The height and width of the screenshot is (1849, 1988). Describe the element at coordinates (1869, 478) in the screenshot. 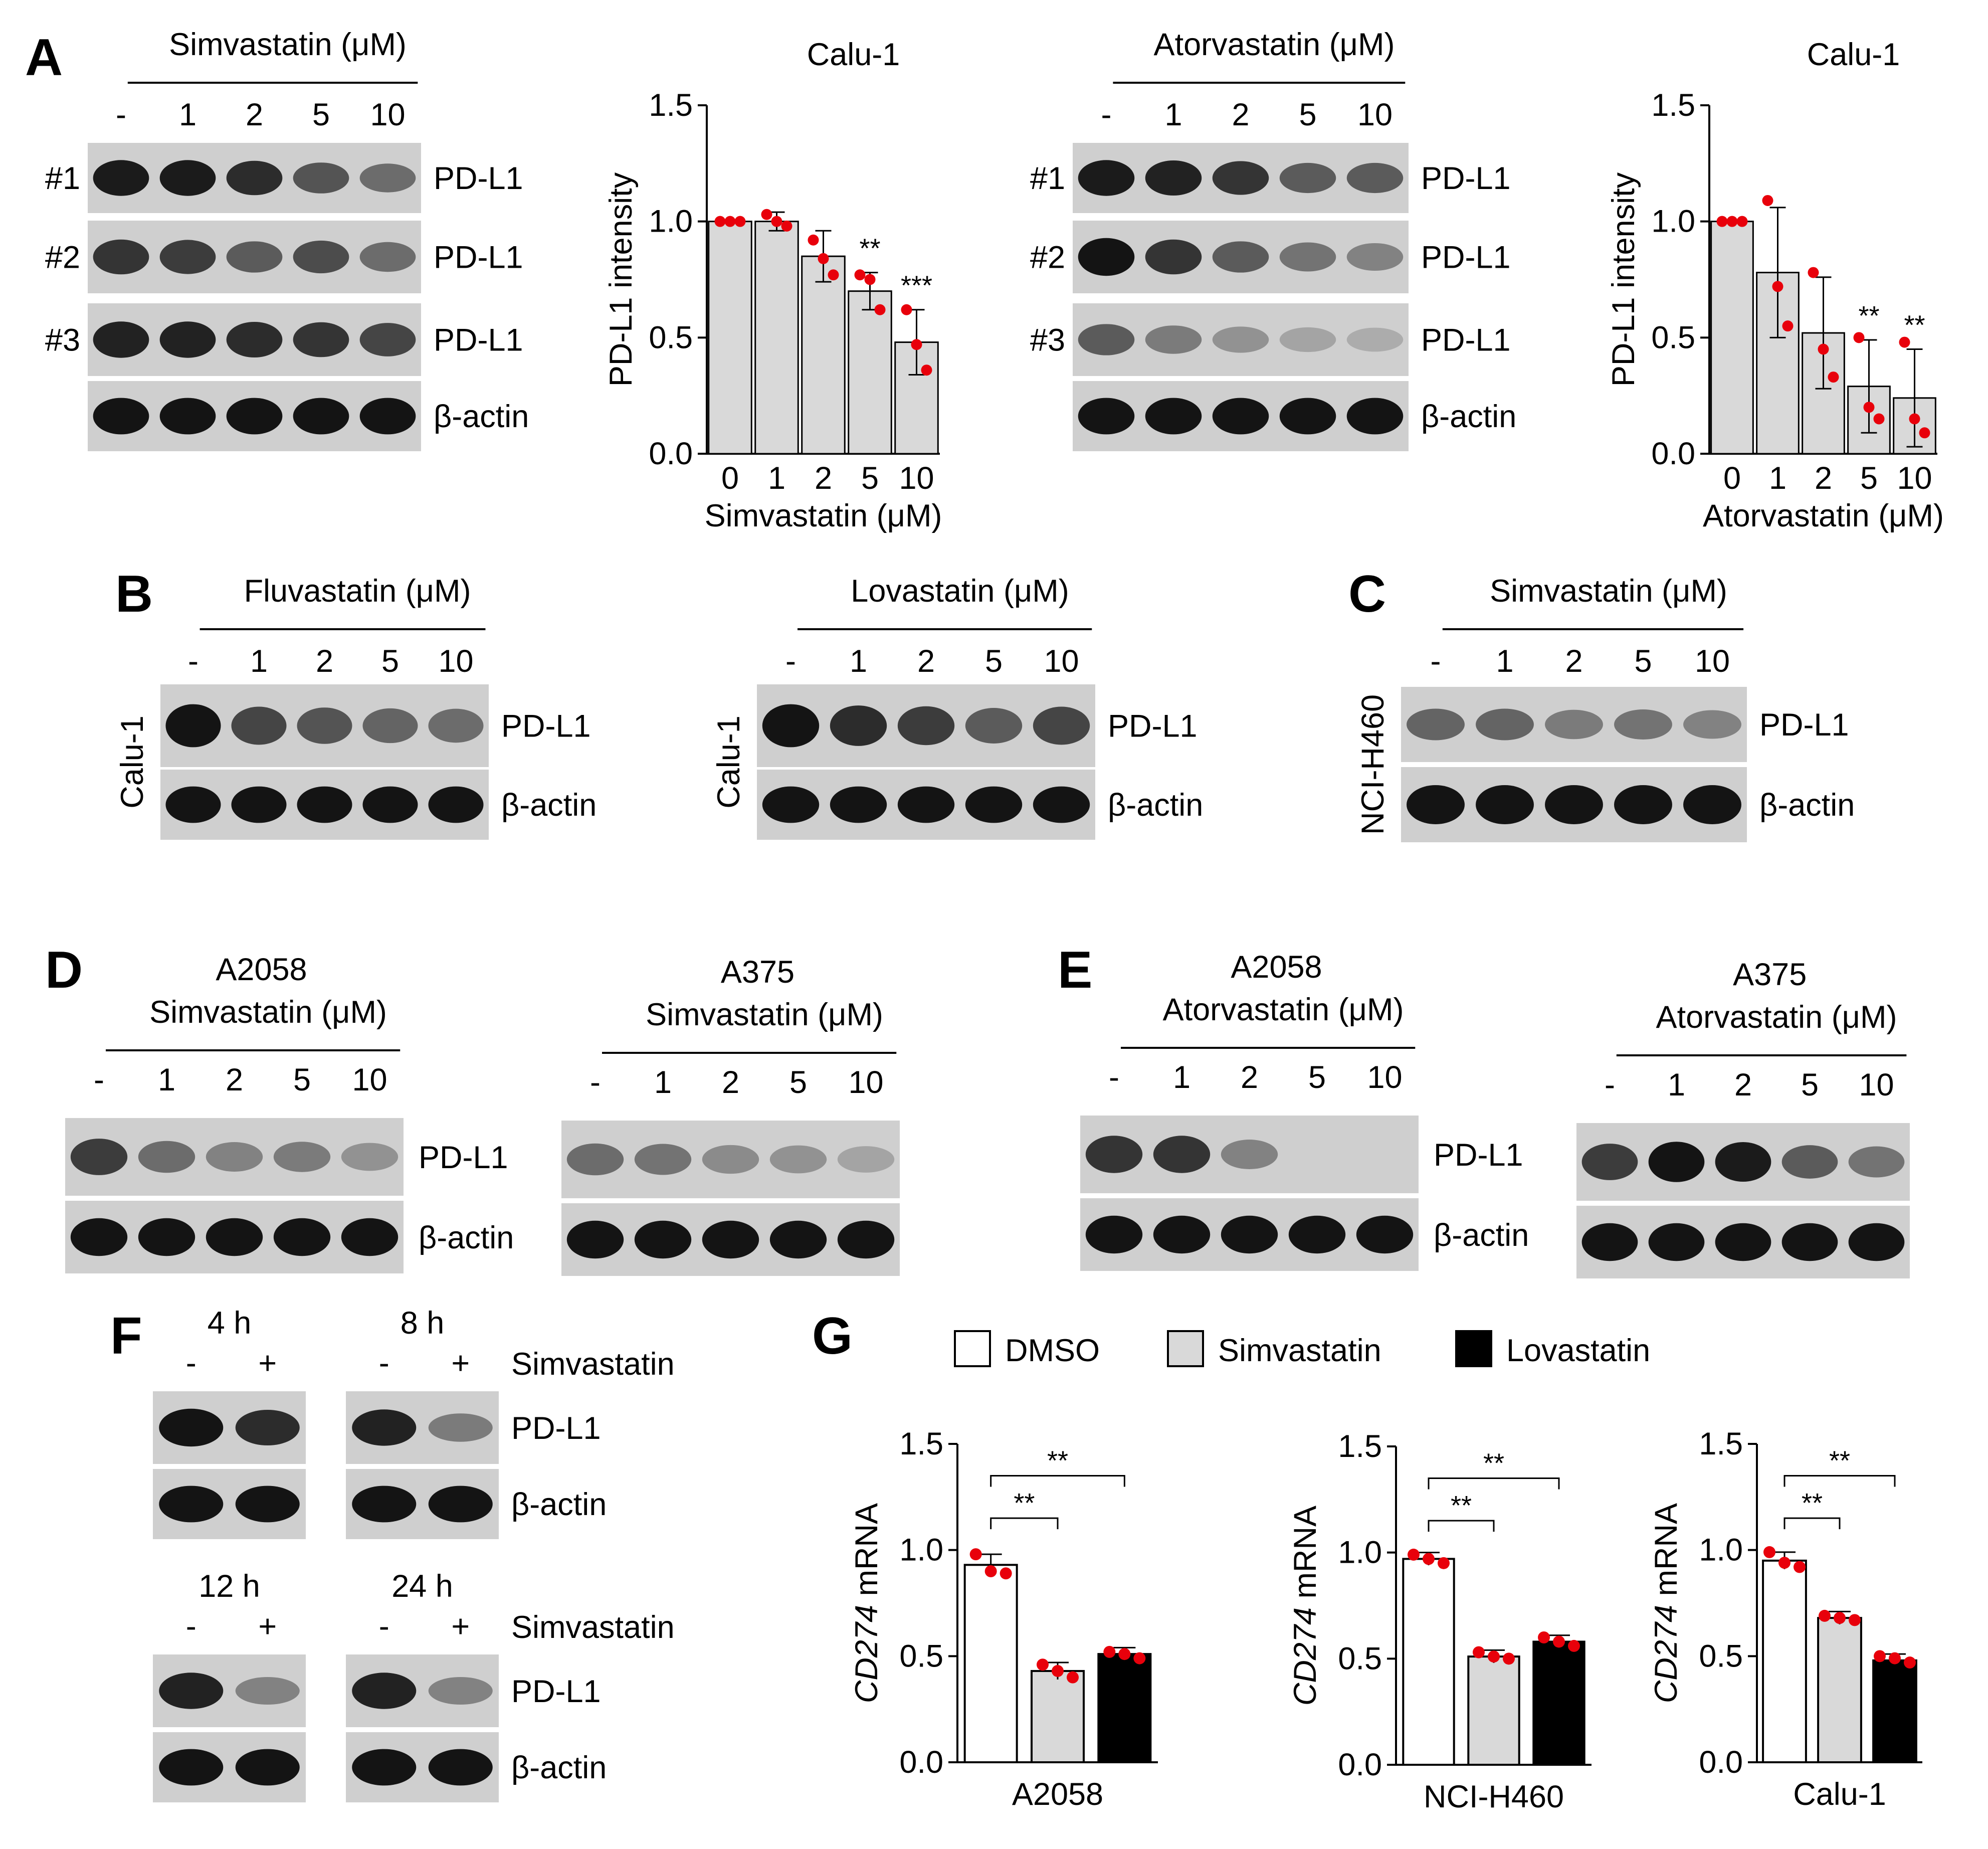

I see `x-tick-label: 5` at that location.